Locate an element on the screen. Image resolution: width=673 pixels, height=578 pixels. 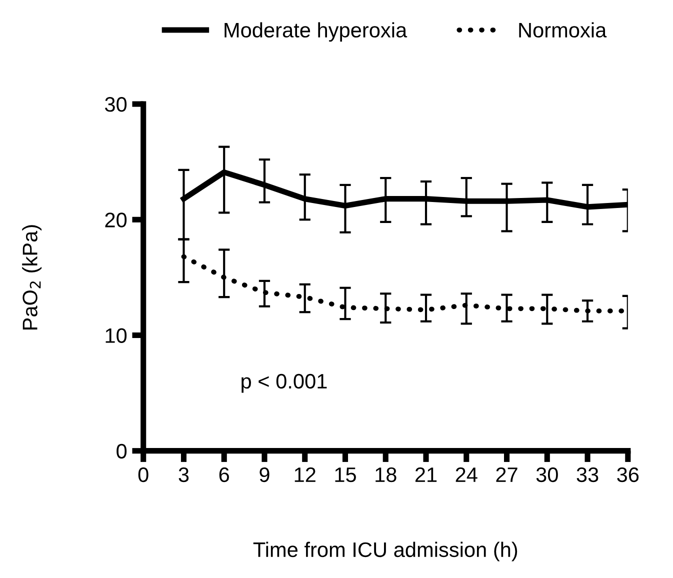
legend-label: Moderate hyperoxia is located at coordinates (316, 32).